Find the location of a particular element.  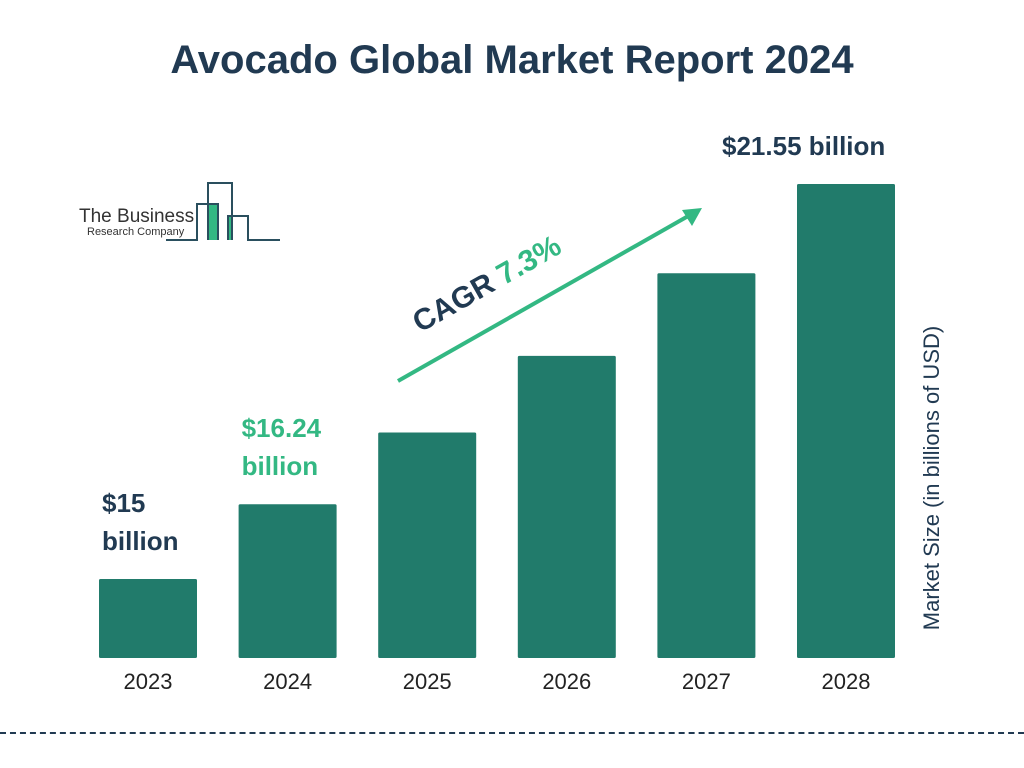

bar-2025 is located at coordinates (427, 545).